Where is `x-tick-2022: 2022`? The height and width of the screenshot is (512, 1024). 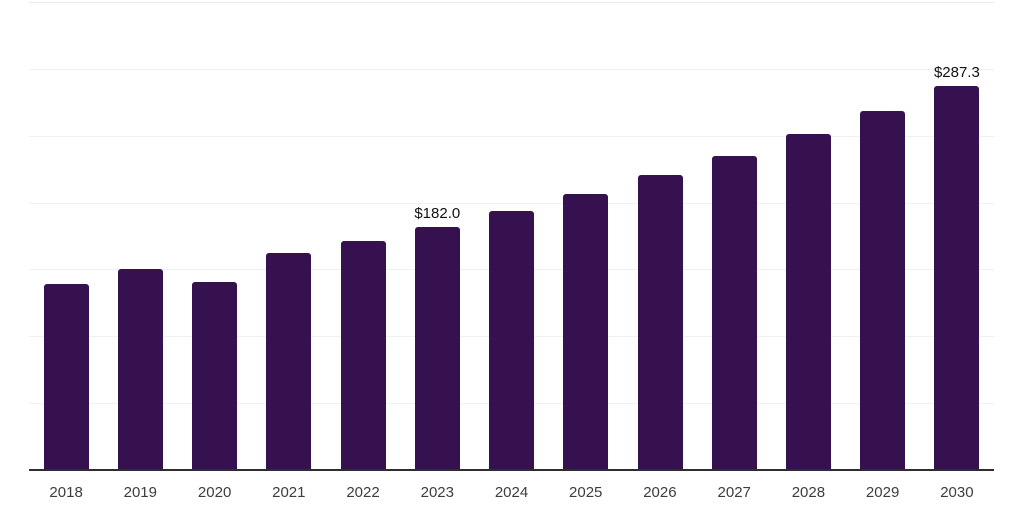
x-tick-2022: 2022 is located at coordinates (363, 492).